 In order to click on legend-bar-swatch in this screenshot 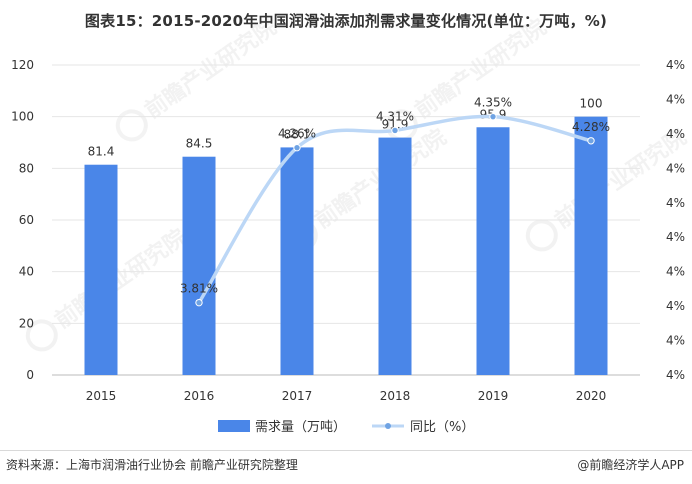, I will do `click(234, 426)`.